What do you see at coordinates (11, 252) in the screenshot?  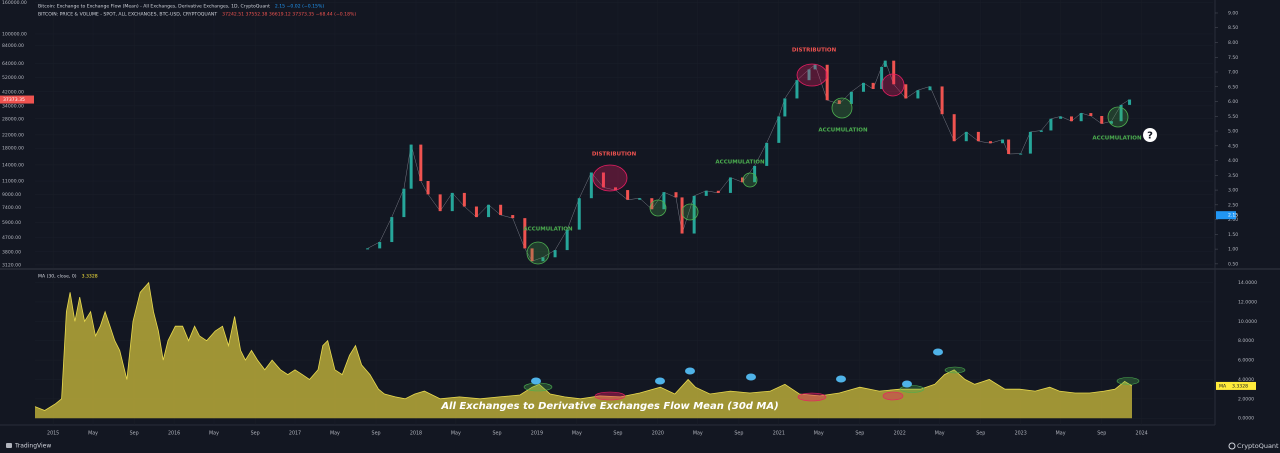 I see `y-tick-label: 3800.00` at bounding box center [11, 252].